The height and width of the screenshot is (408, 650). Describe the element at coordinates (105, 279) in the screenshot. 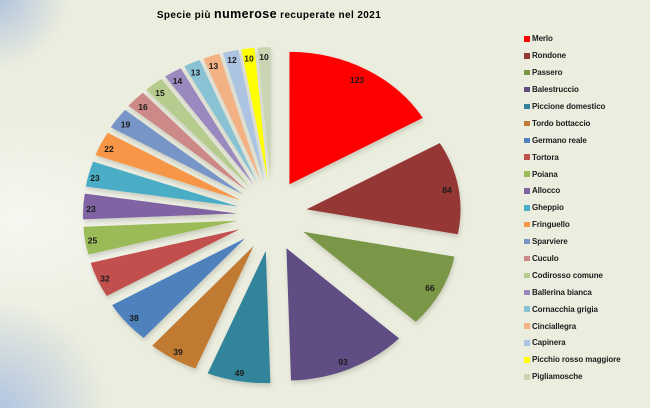

I see `svg-text: 32` at that location.